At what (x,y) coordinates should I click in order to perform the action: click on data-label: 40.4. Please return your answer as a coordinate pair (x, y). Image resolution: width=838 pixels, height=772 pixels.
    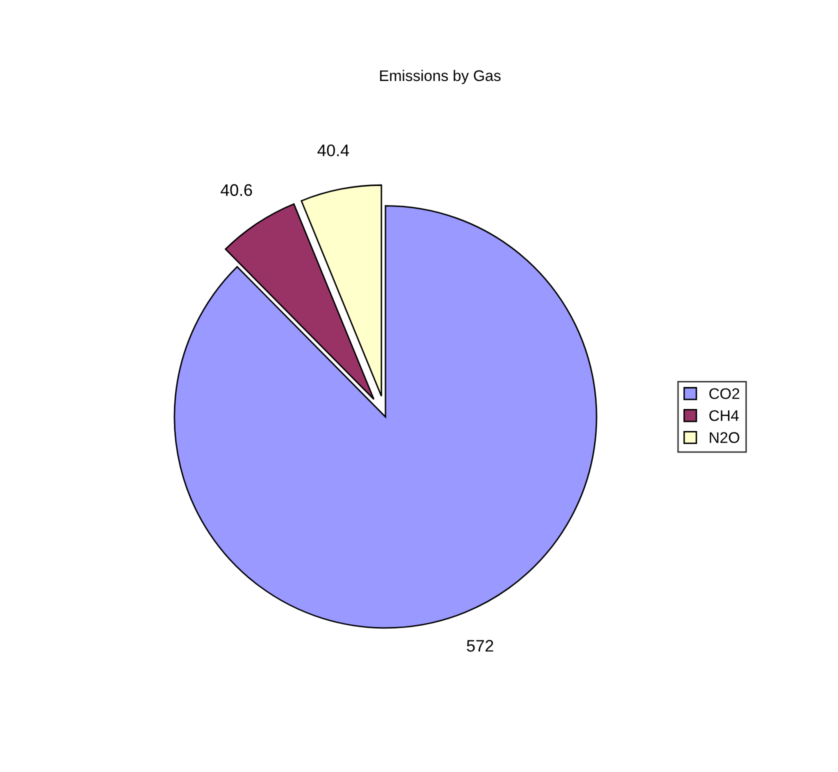
    Looking at the image, I should click on (333, 150).